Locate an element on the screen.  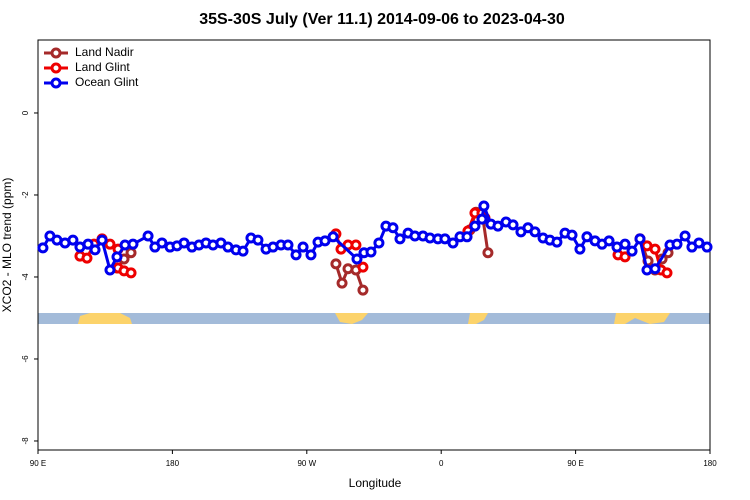
y-tick-label: -8 is located at coordinates (25, 441).